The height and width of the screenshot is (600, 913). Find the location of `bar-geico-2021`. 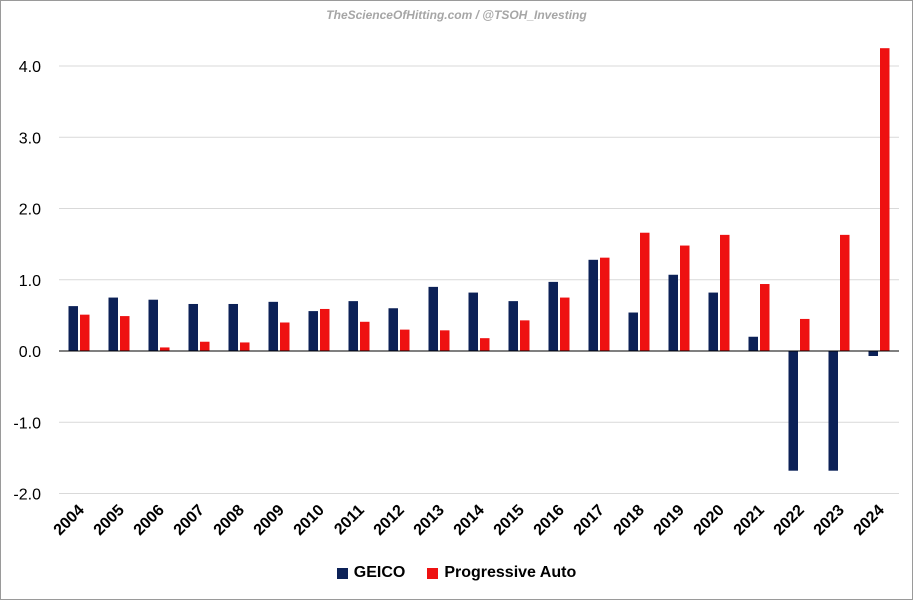

bar-geico-2021 is located at coordinates (753, 343).